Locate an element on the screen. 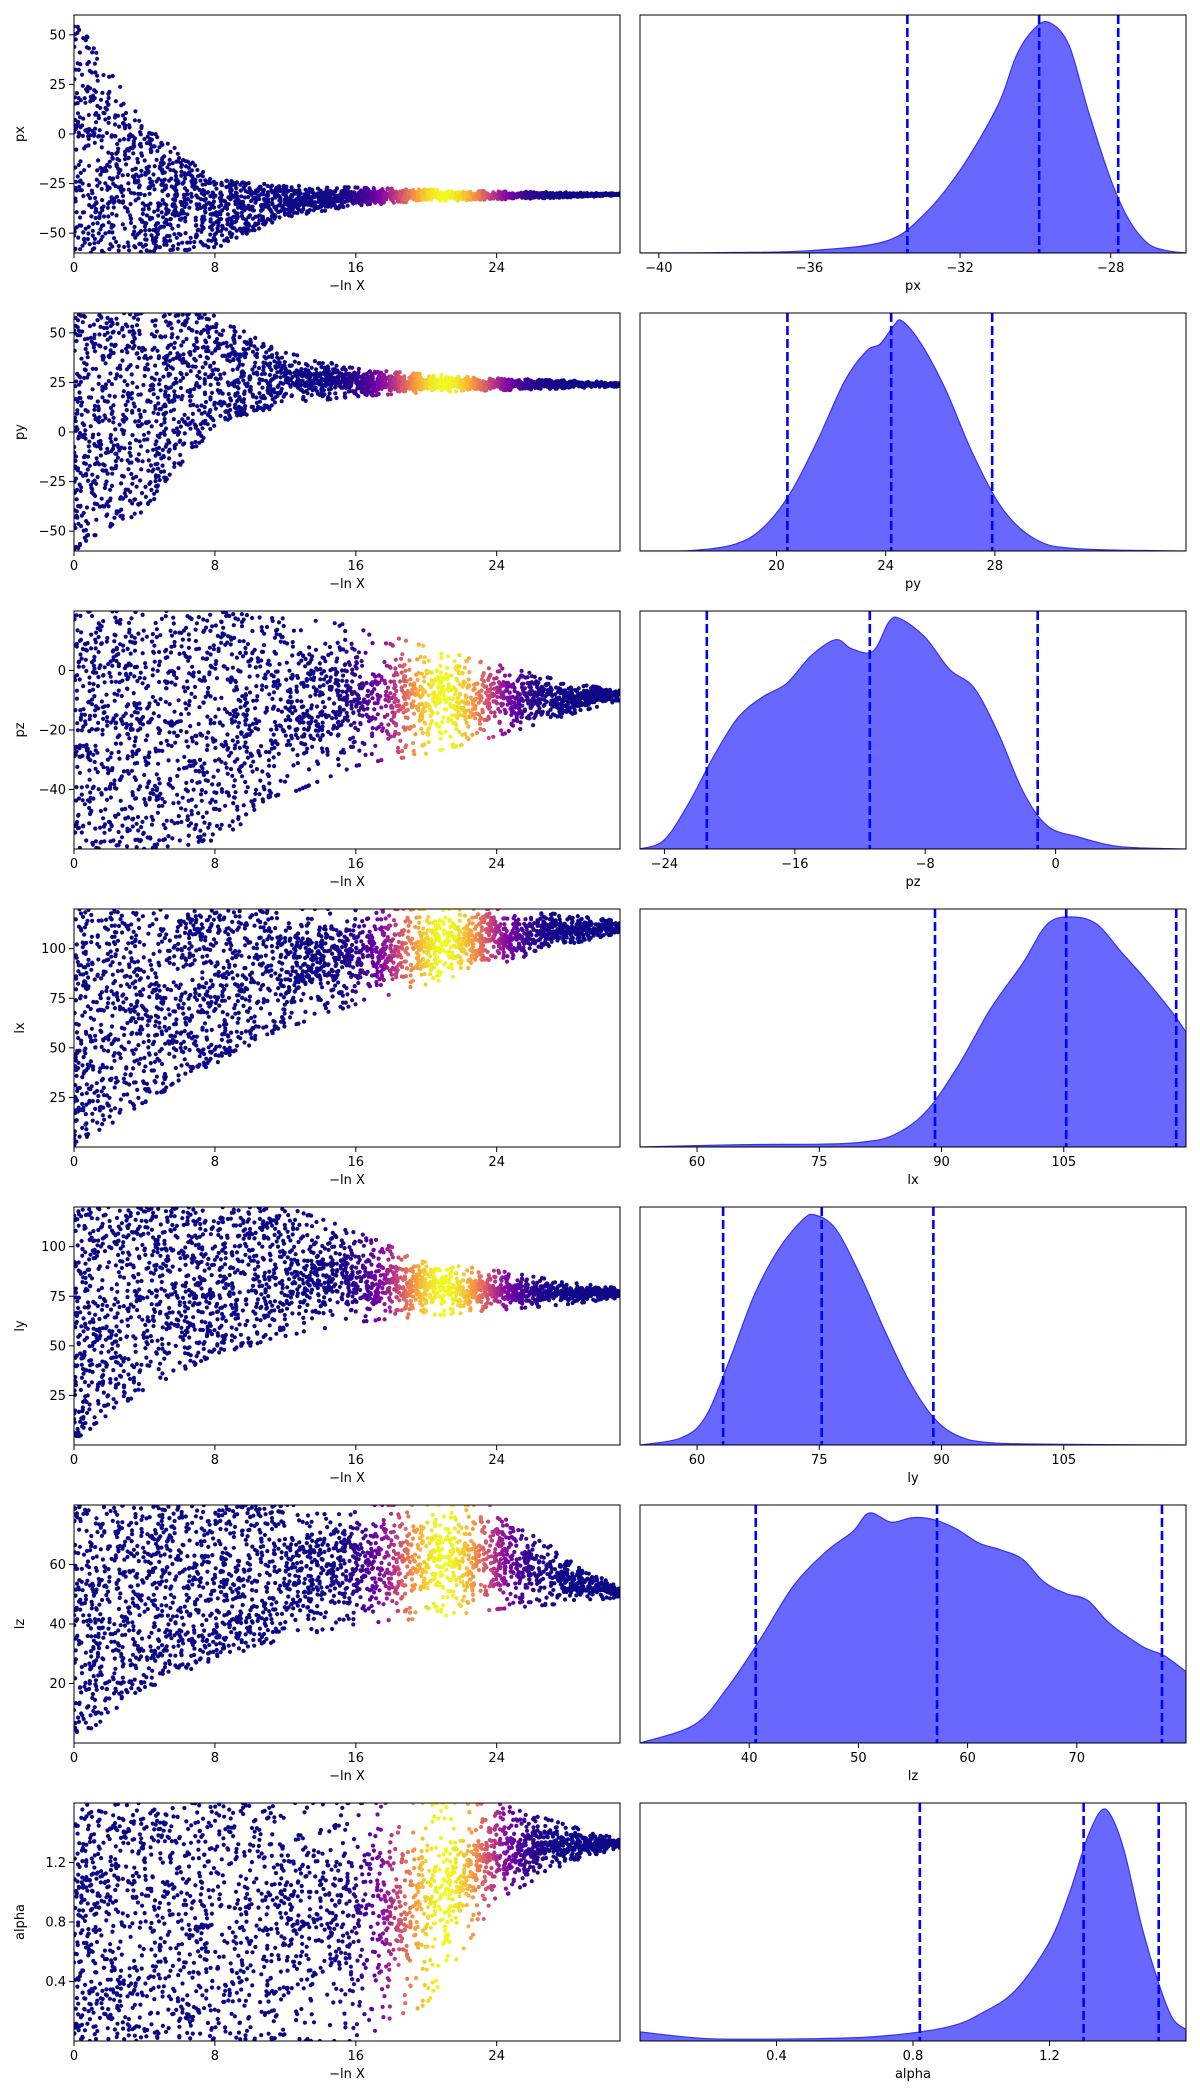 Image resolution: width=1200 pixels, height=2100 pixels. x-tick-label: 0 is located at coordinates (74, 268).